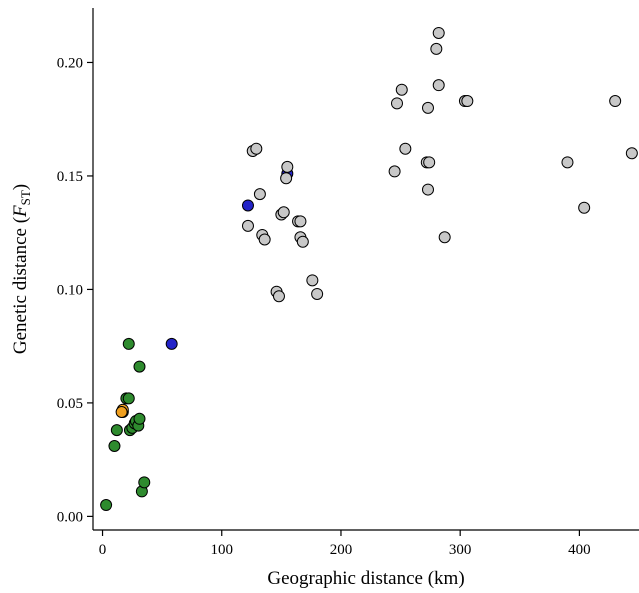 The image size is (639, 593). I want to click on y-axis-title-subscript: ST, so click(25, 197).